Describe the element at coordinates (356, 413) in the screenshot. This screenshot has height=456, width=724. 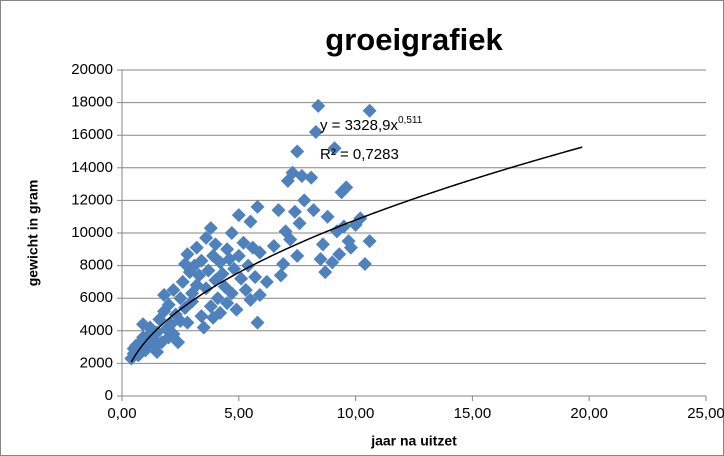
I see `x-tick-label: 10,00` at that location.